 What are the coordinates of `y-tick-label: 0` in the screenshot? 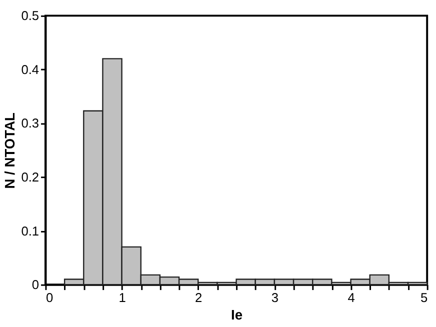 It's located at (36, 284).